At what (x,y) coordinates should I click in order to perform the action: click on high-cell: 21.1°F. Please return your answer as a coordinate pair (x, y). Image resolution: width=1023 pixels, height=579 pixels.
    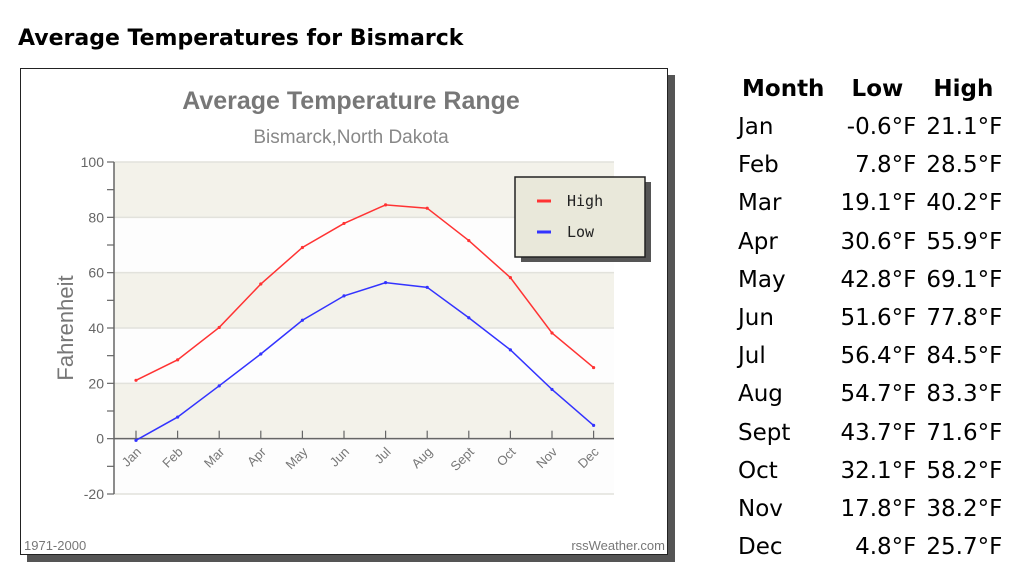
    Looking at the image, I should click on (964, 127).